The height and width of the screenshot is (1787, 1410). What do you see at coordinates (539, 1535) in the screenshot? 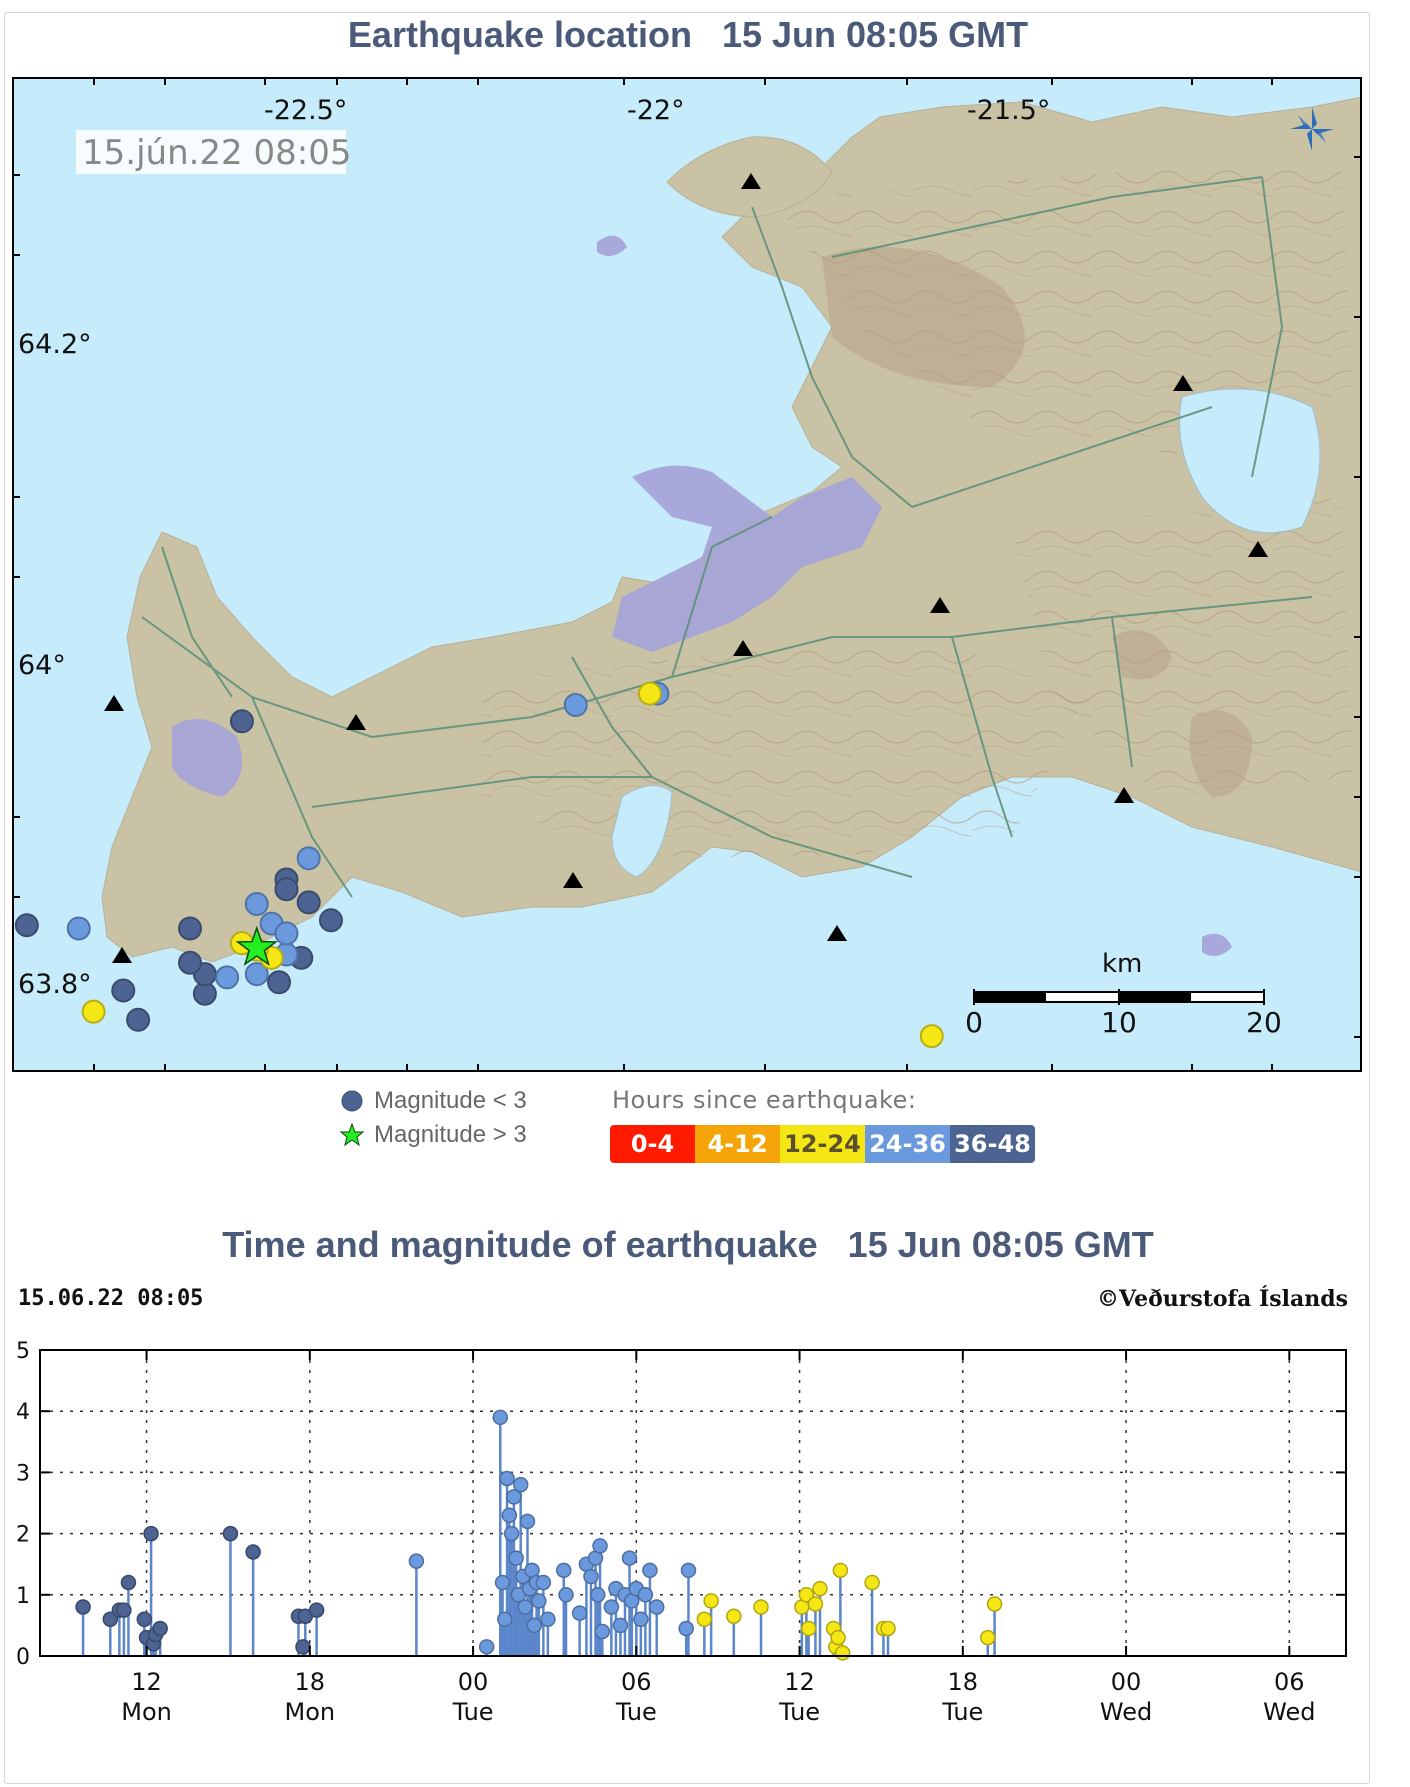
I see `quake-points` at bounding box center [539, 1535].